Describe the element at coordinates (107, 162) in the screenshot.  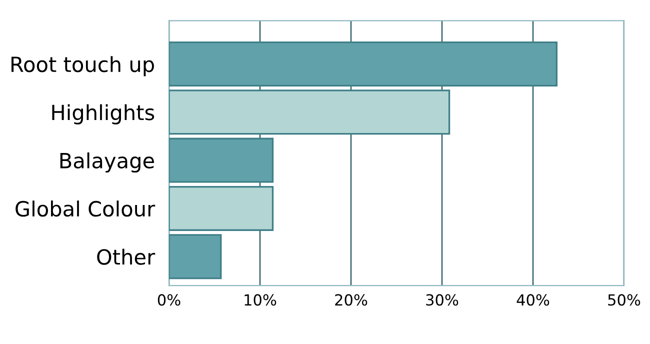
I see `y-tick-label: Balayage` at that location.